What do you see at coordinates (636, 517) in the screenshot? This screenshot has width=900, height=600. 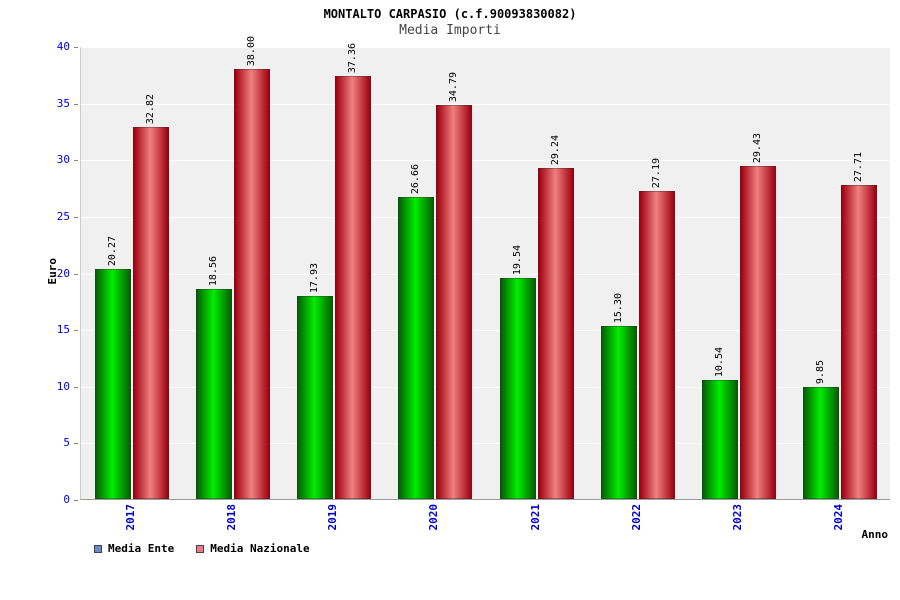 I see `x-tick-label-2022: 2022` at bounding box center [636, 517].